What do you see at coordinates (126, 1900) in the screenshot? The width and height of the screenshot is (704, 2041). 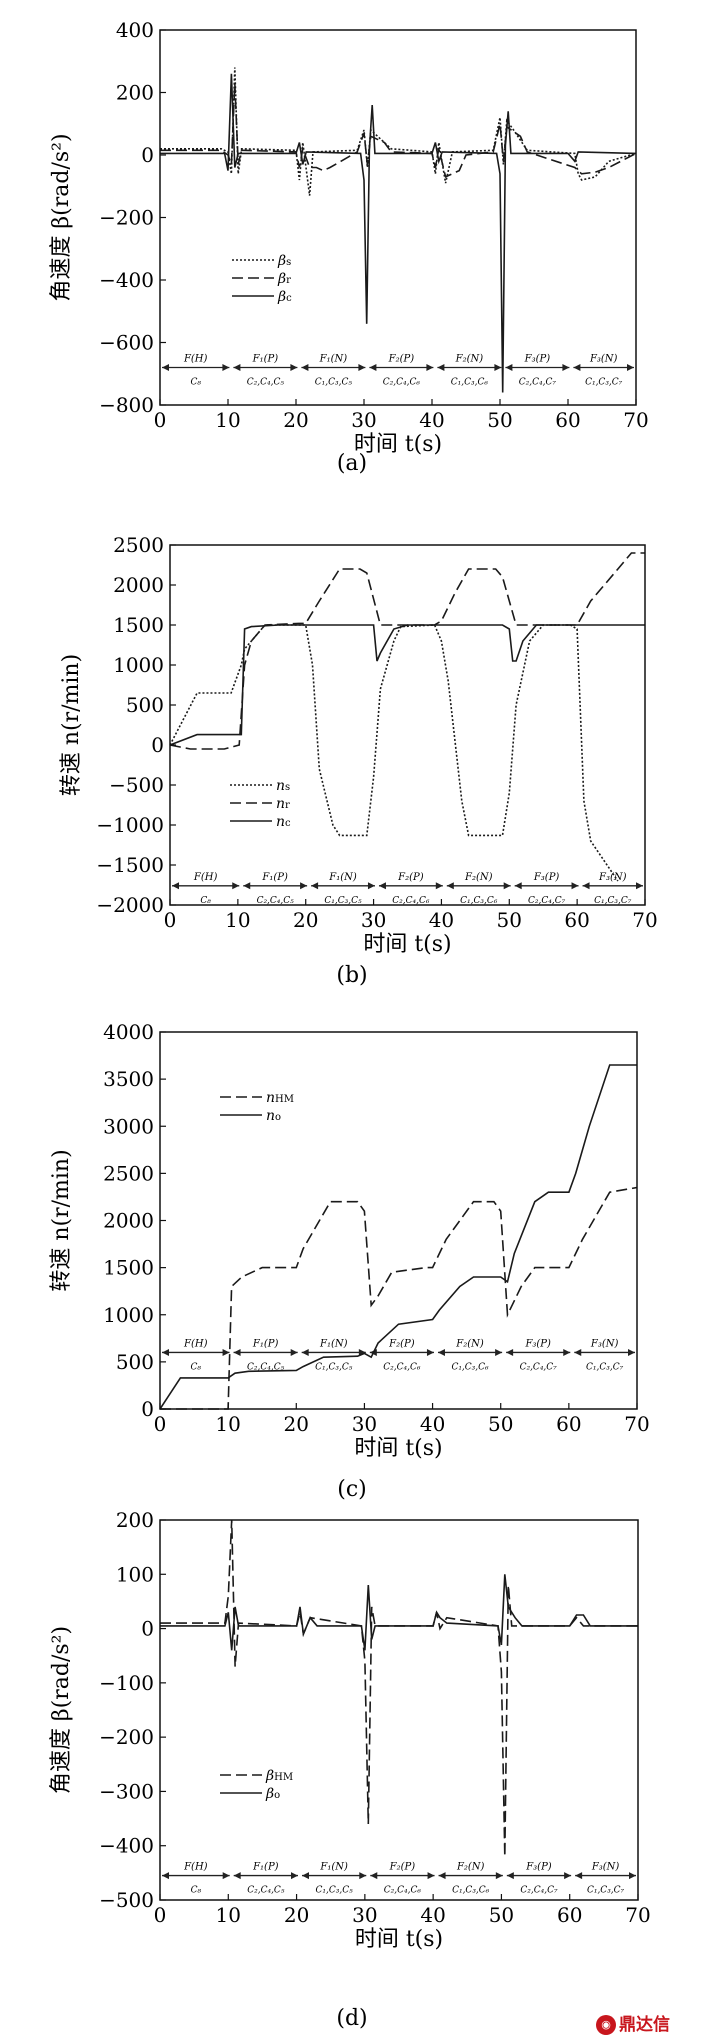 I see `y-tick-label: −500` at bounding box center [126, 1900].